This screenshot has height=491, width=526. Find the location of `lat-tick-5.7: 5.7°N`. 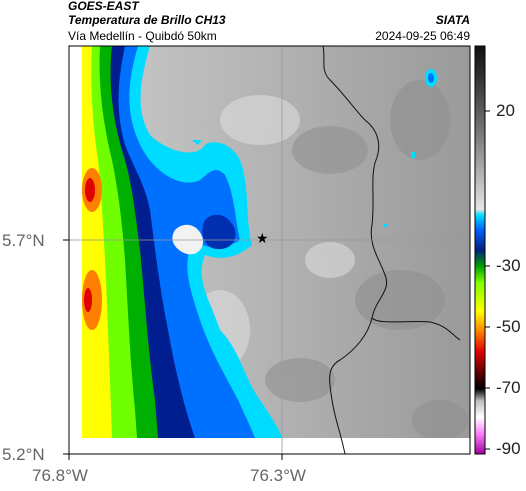

lat-tick-5.7: 5.7°N is located at coordinates (23, 240).